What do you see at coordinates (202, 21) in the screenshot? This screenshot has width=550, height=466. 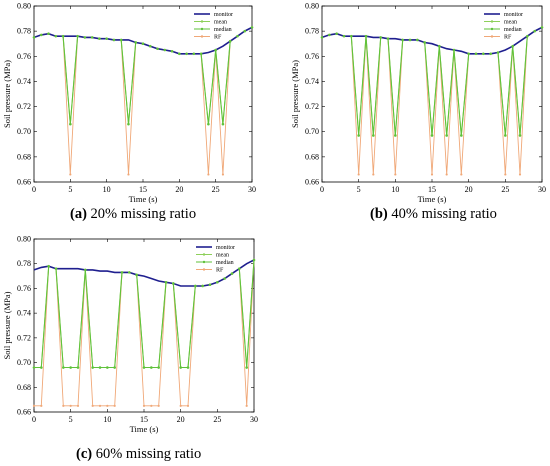 I see `legend-marker-mean` at bounding box center [202, 21].